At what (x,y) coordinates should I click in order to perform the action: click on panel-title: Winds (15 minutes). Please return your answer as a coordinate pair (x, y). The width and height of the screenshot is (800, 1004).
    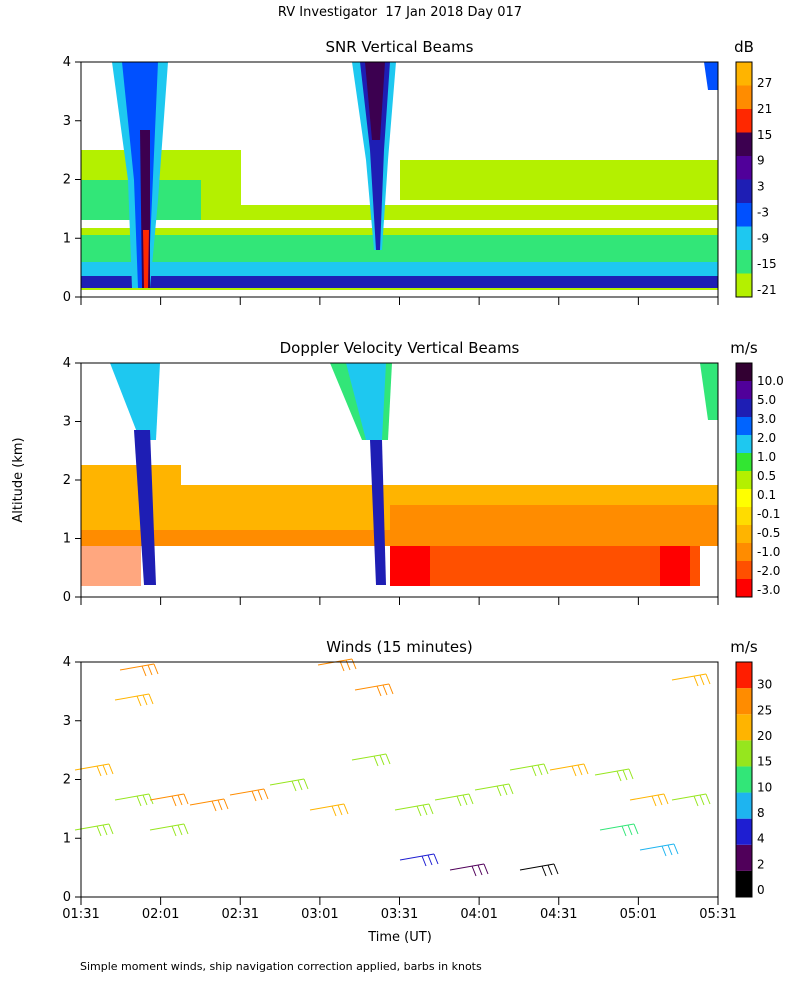
    Looking at the image, I should click on (399, 647).